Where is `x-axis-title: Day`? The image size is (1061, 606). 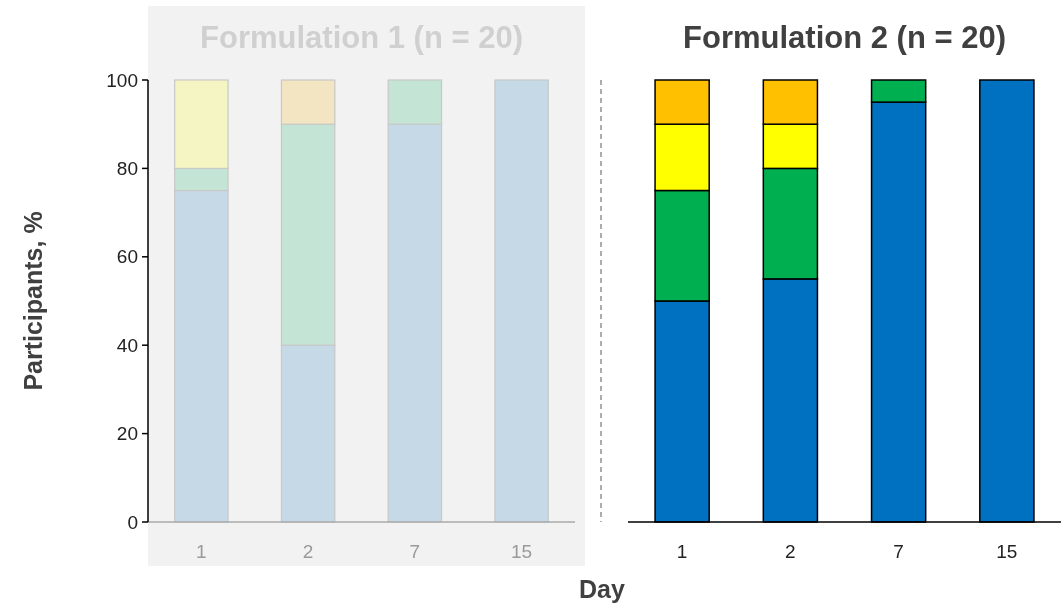 x-axis-title: Day is located at coordinates (602, 589).